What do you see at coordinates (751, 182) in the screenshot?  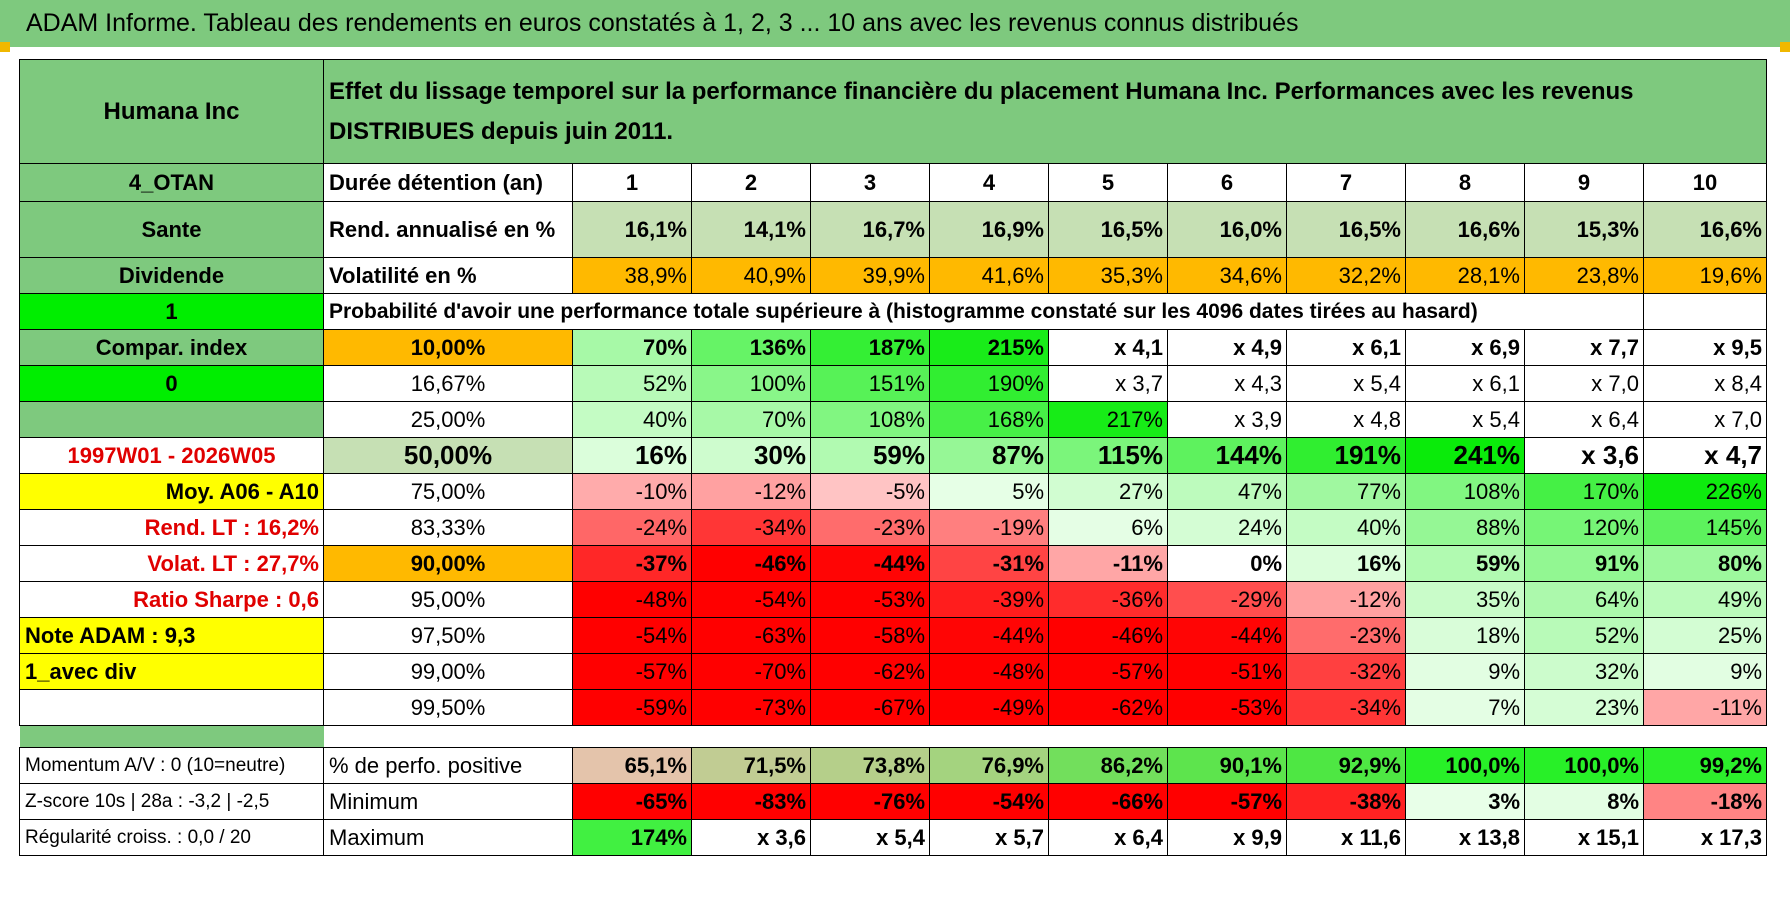 I see `year-header: 2` at bounding box center [751, 182].